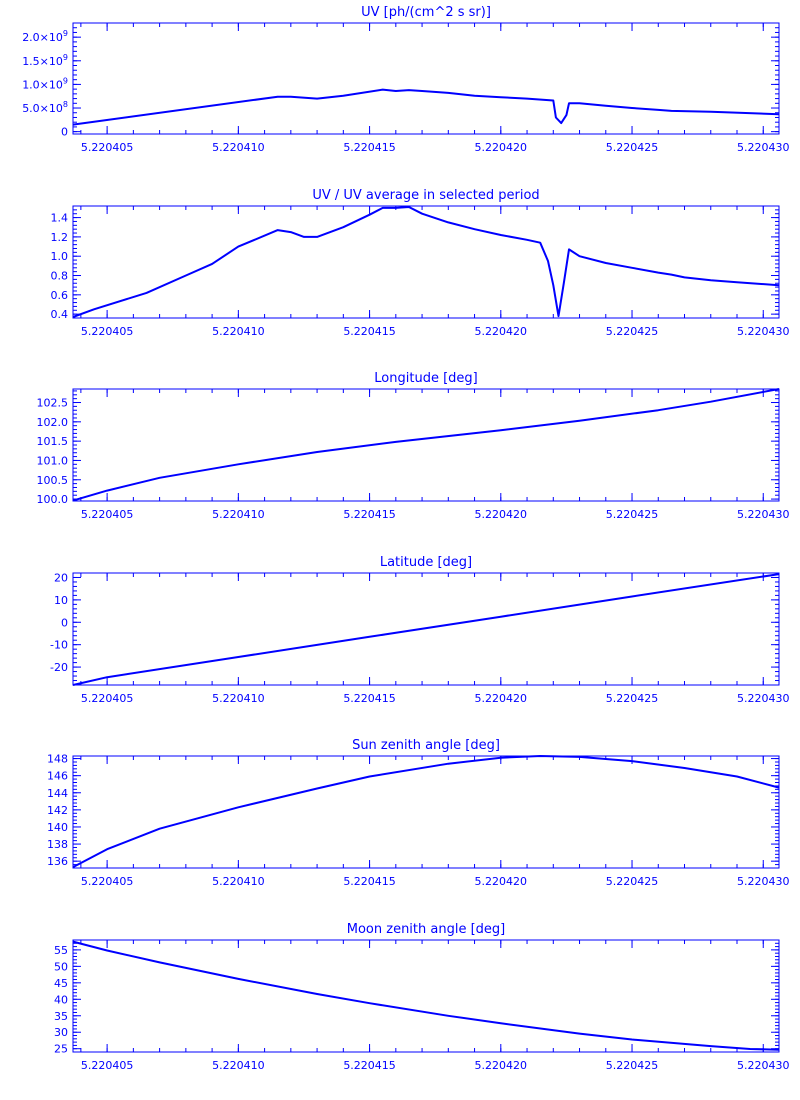  I want to click on y-tick-label: 1.0×10⁹, so click(45, 83).